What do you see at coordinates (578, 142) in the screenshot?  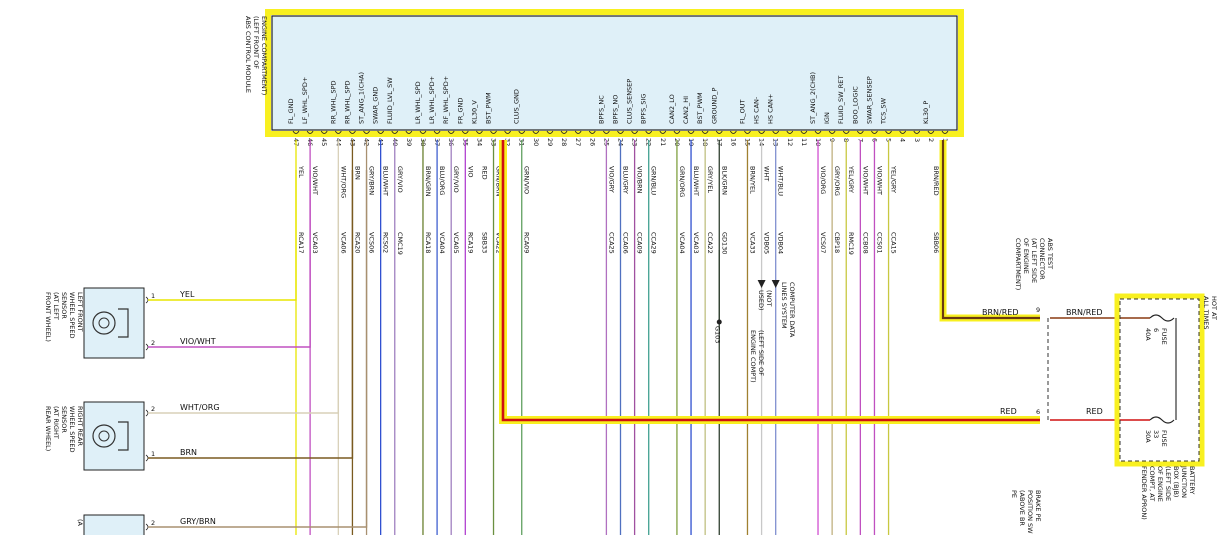 I see `pin-number: 27` at bounding box center [578, 142].